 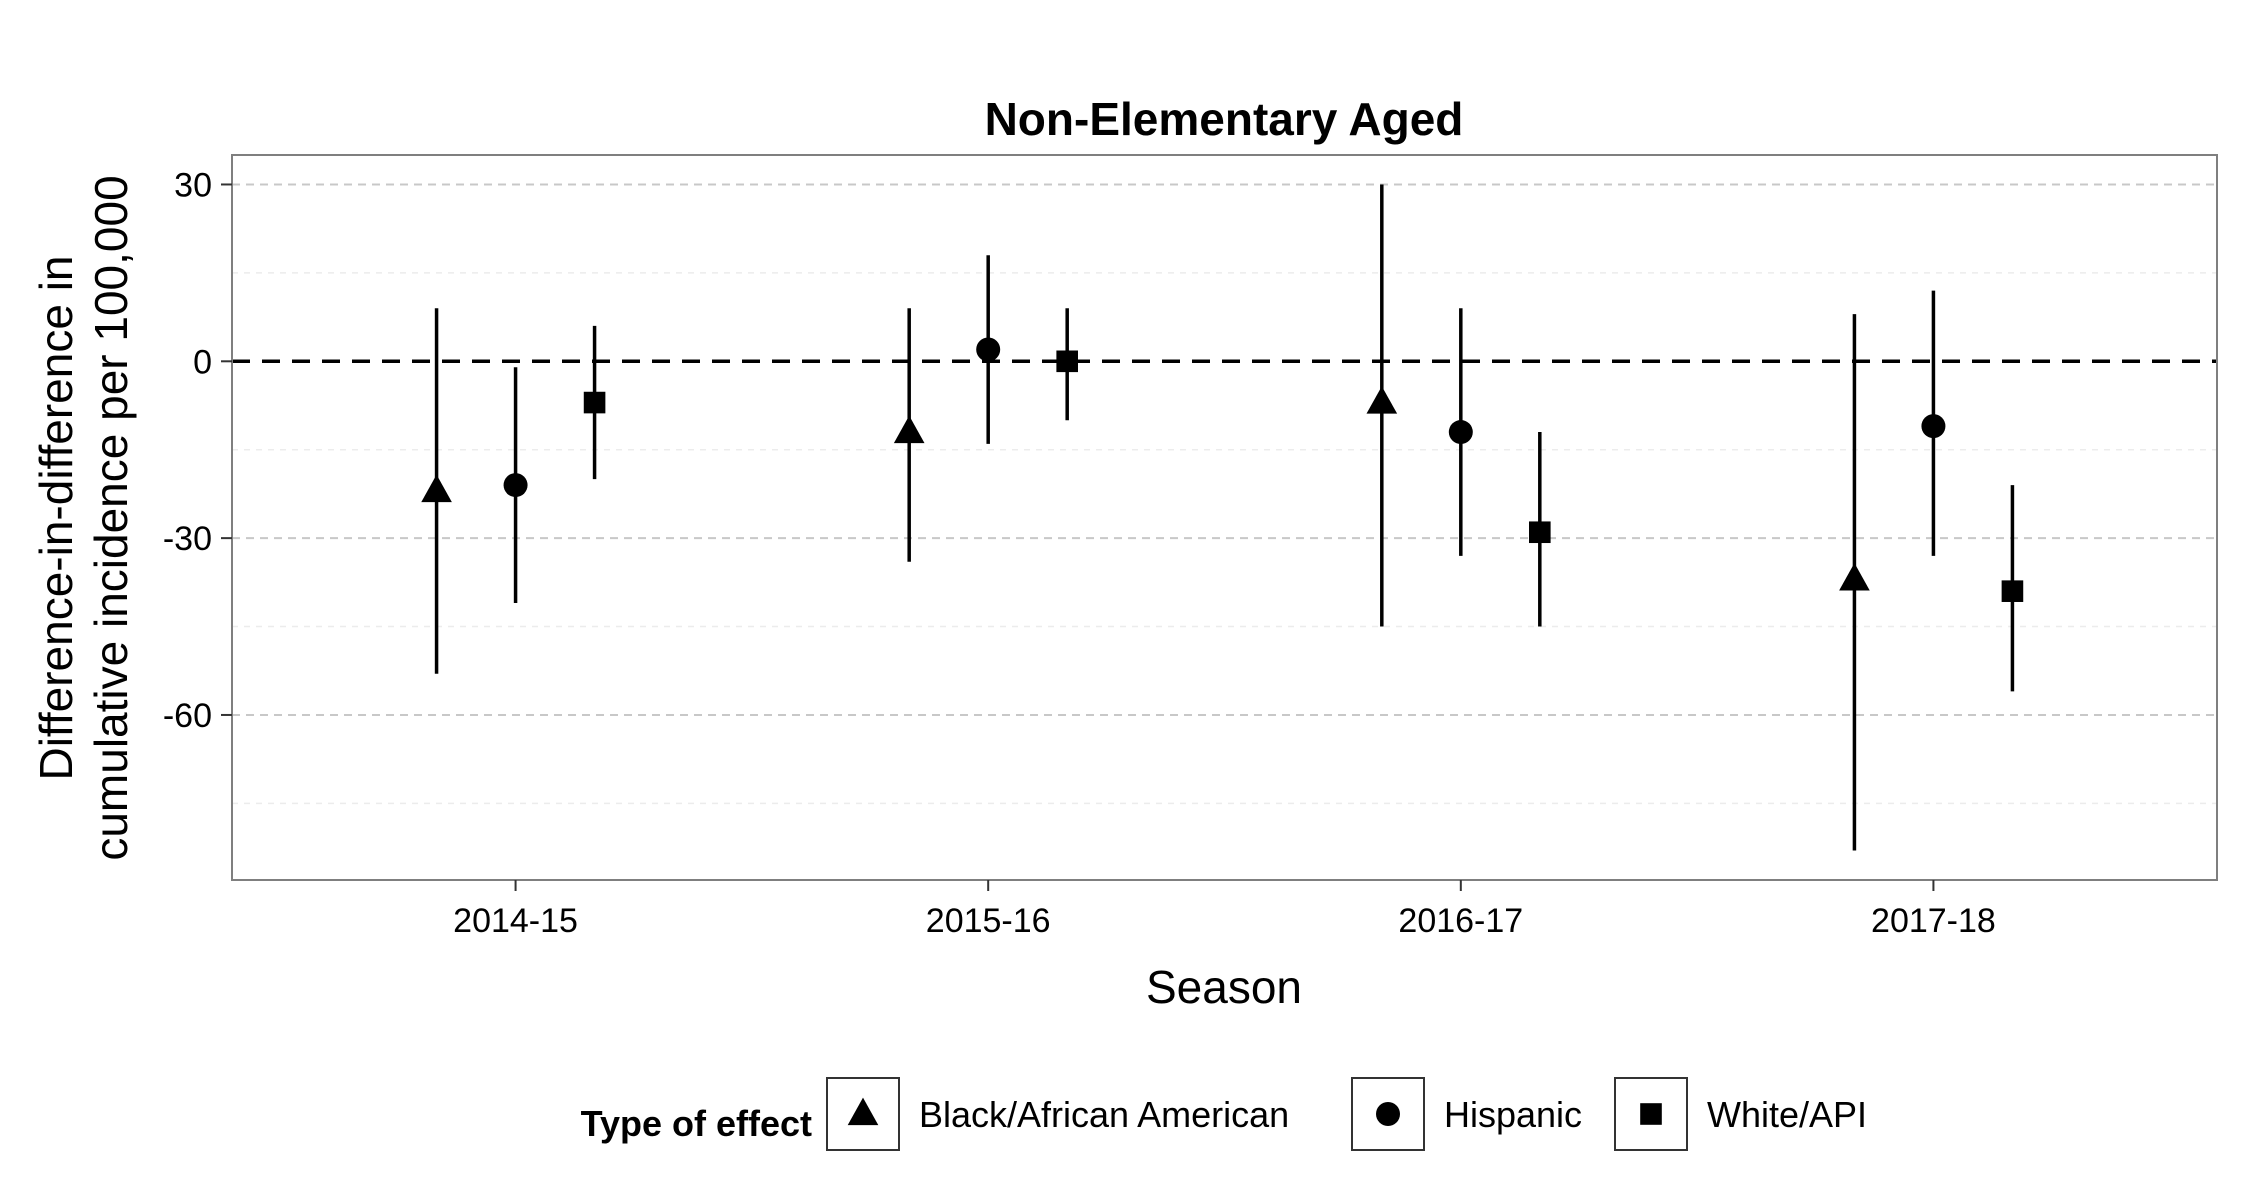 What do you see at coordinates (1787, 1114) in the screenshot?
I see `legend-label-white-api: White/API` at bounding box center [1787, 1114].